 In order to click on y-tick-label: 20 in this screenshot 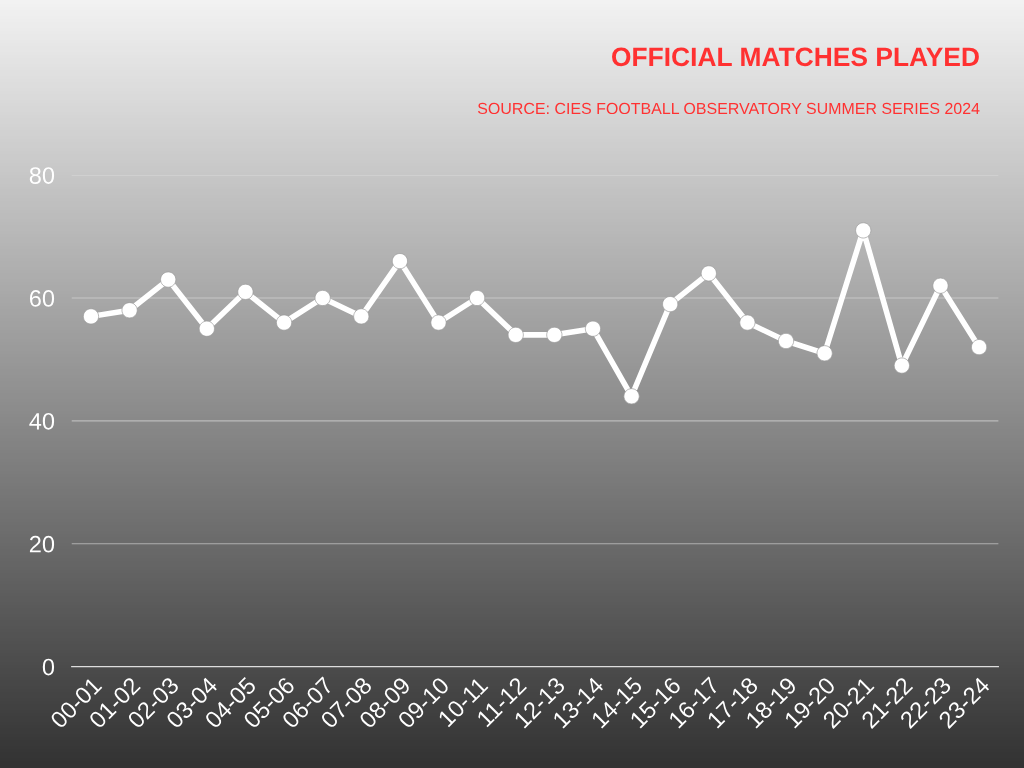, I will do `click(42, 544)`.